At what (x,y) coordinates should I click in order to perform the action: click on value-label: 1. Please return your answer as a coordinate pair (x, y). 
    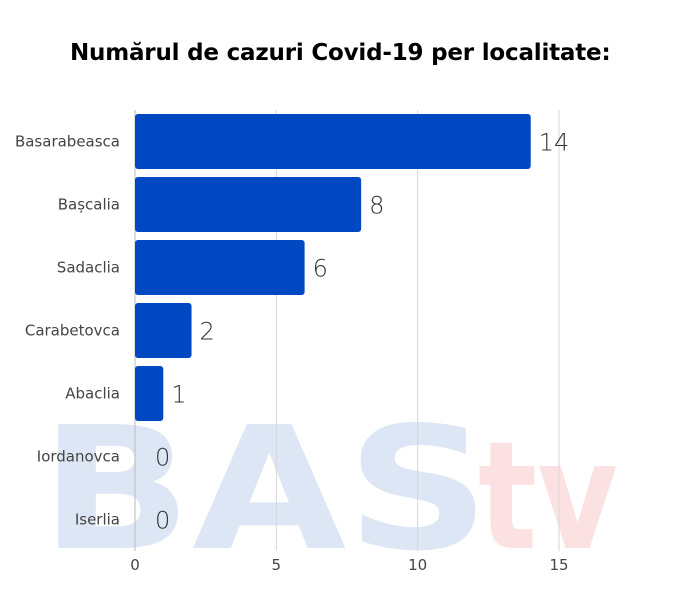
    Looking at the image, I should click on (178, 395).